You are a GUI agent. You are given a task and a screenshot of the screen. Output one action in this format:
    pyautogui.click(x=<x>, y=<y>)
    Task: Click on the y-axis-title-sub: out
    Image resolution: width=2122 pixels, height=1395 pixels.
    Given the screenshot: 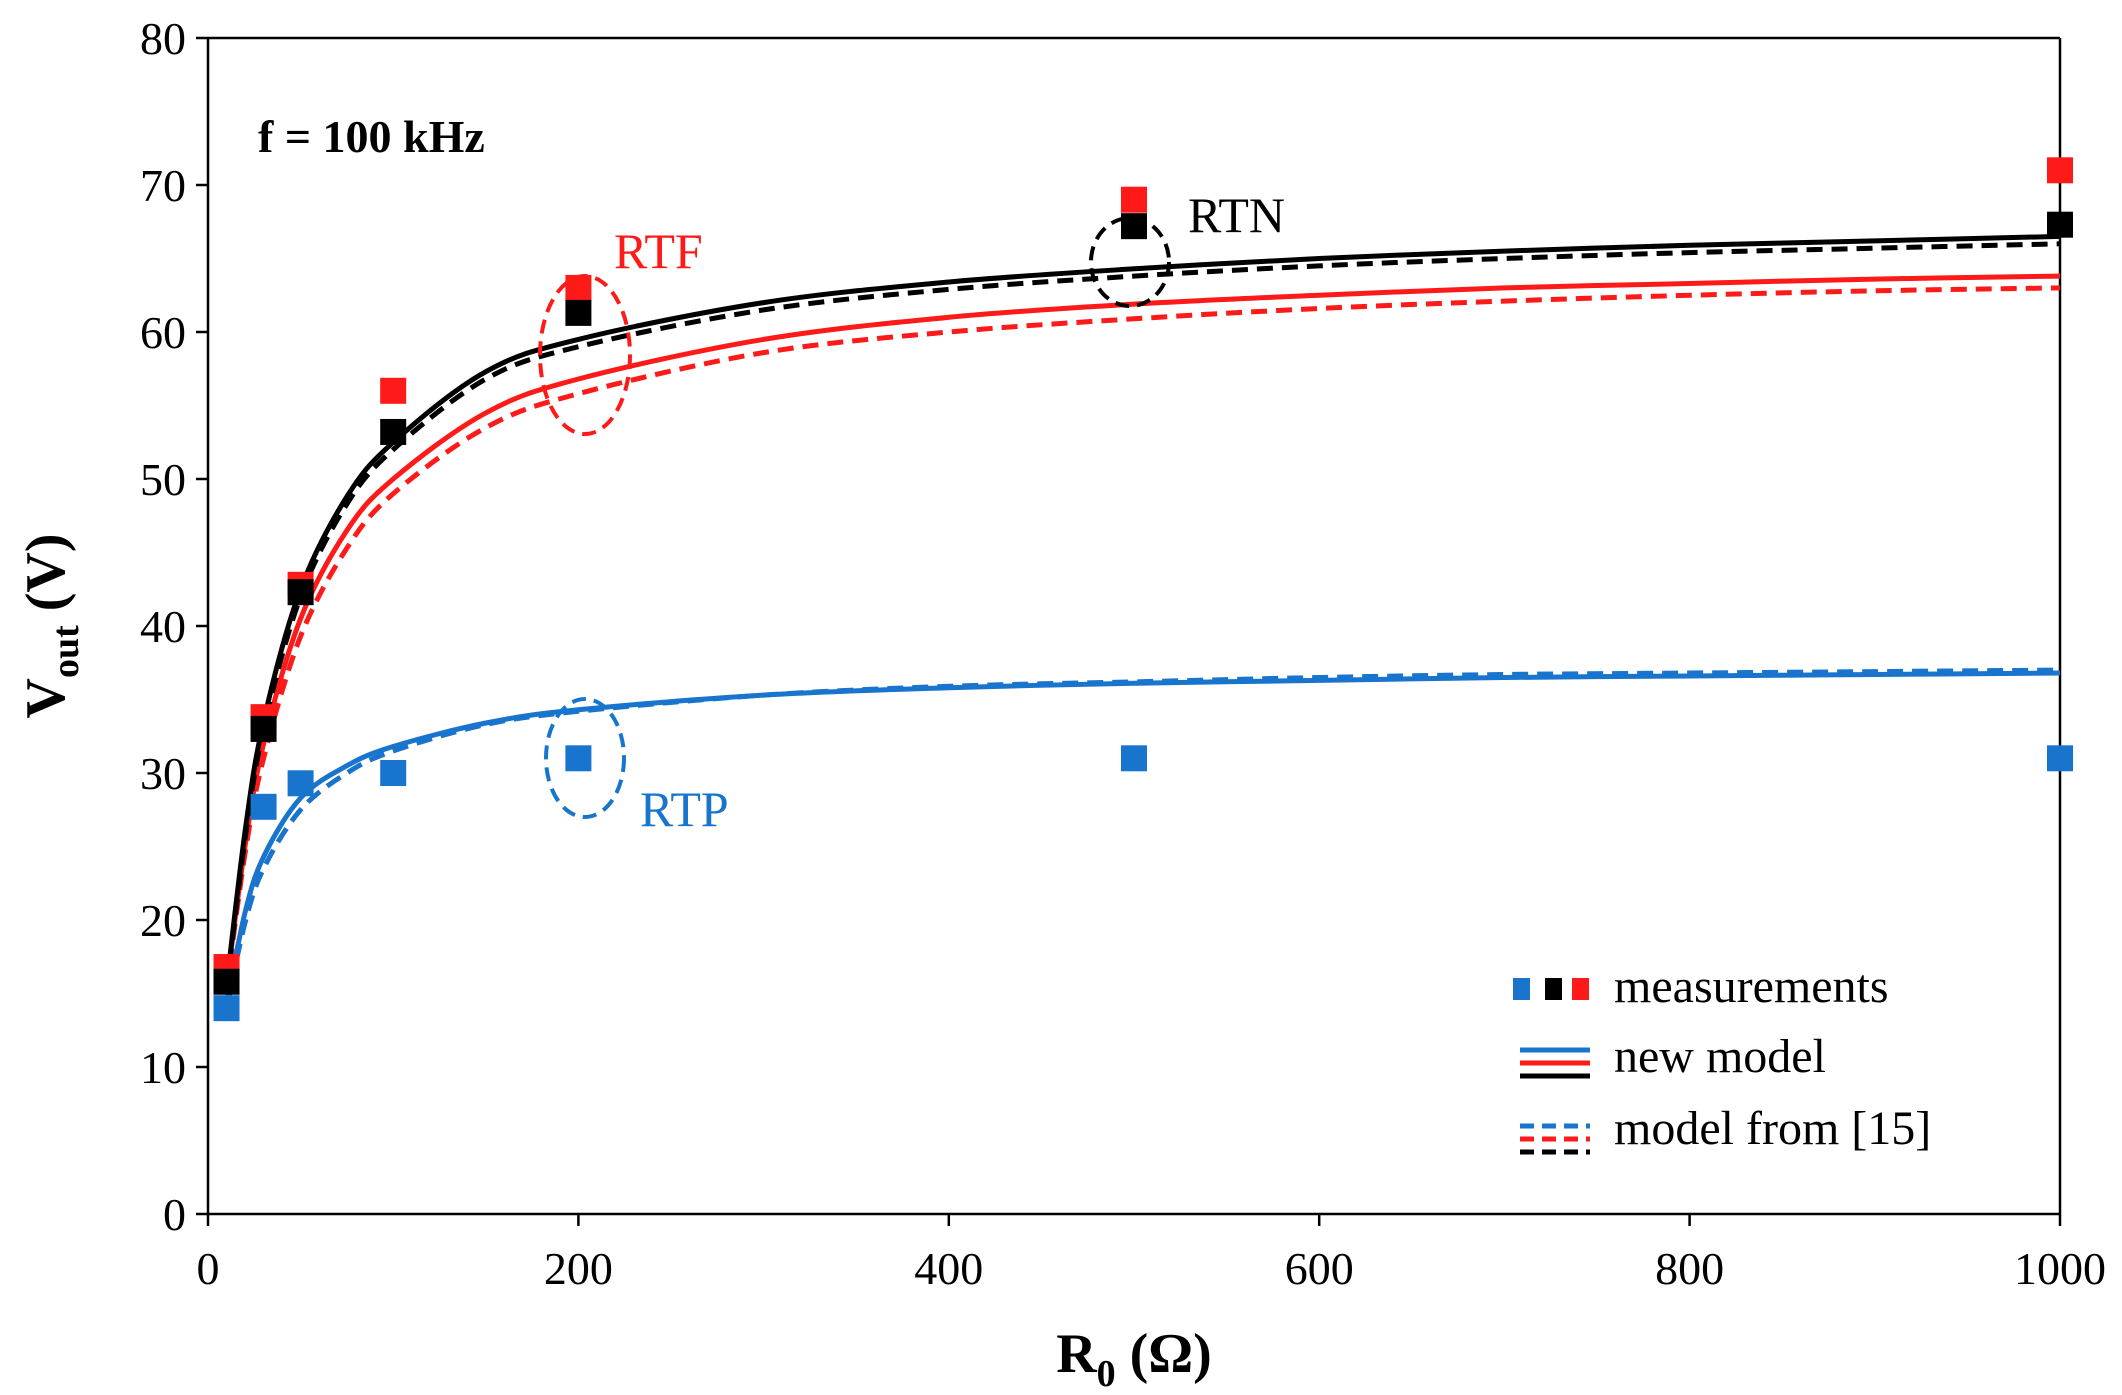 What is the action you would take?
    pyautogui.click(x=66, y=651)
    